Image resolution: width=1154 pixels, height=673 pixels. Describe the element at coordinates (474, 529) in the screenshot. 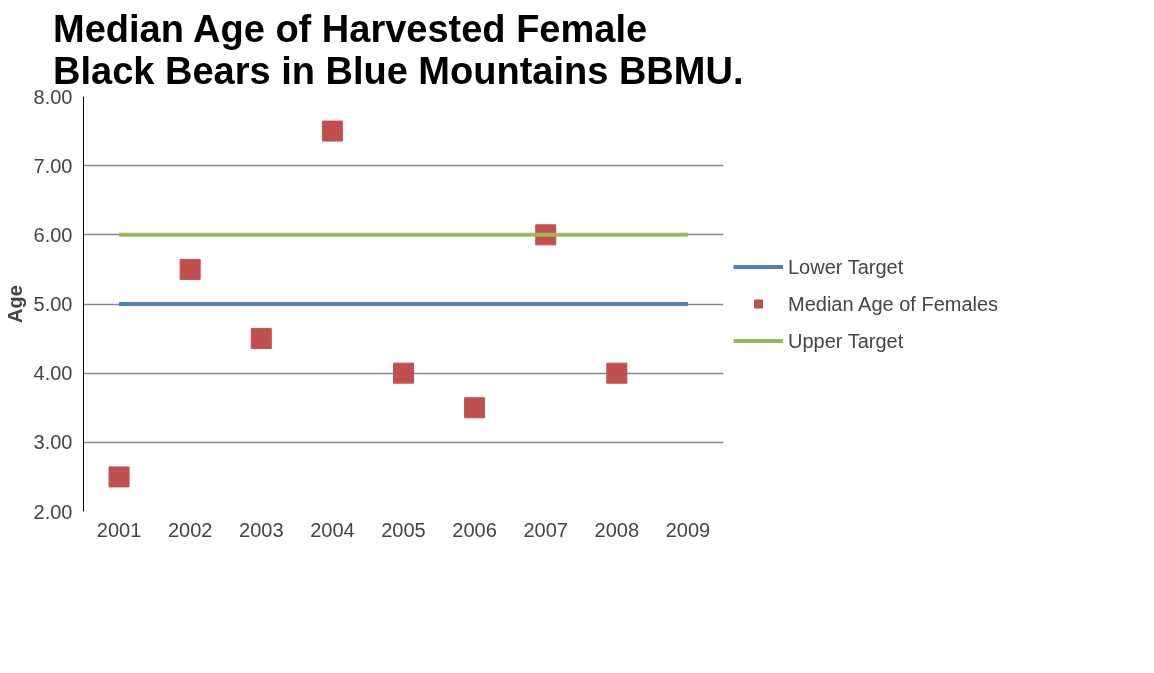

I see `x-tick-label: 2006` at that location.